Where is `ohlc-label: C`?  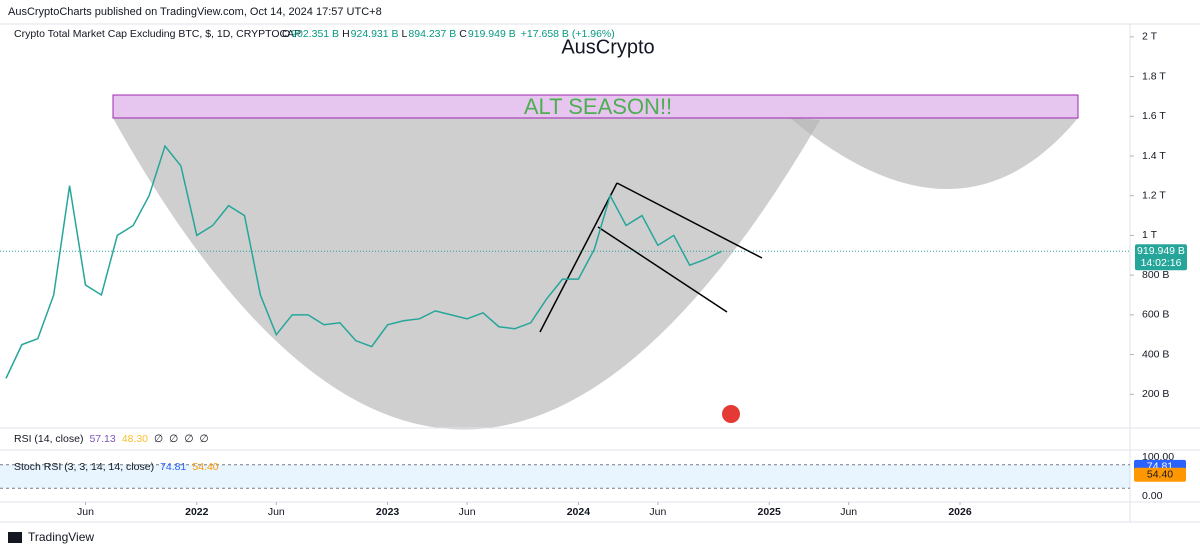 ohlc-label: C is located at coordinates (463, 34).